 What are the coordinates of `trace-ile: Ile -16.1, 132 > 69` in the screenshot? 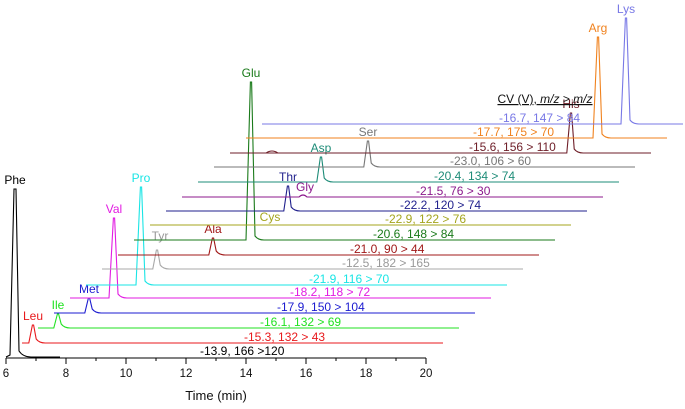 It's located at (248, 313).